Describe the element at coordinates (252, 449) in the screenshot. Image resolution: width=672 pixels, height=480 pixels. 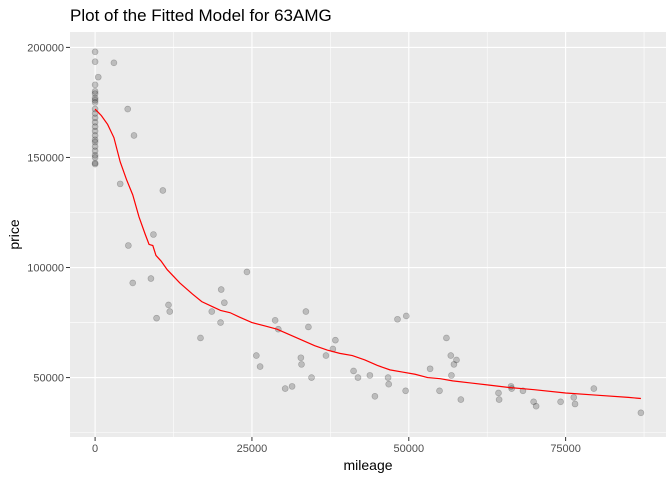
I see `x-tick-label: 25000` at that location.